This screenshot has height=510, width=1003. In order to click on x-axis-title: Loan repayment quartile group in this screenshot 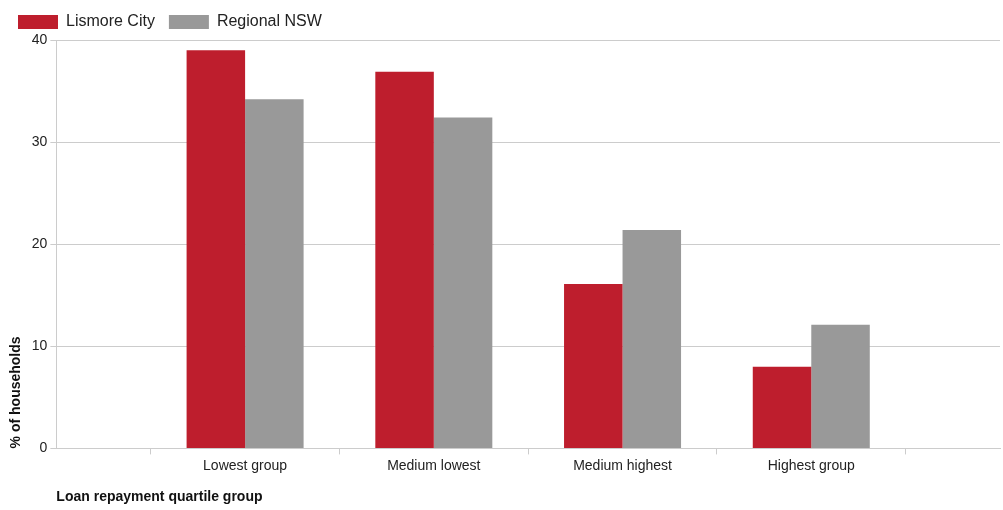, I will do `click(159, 496)`.